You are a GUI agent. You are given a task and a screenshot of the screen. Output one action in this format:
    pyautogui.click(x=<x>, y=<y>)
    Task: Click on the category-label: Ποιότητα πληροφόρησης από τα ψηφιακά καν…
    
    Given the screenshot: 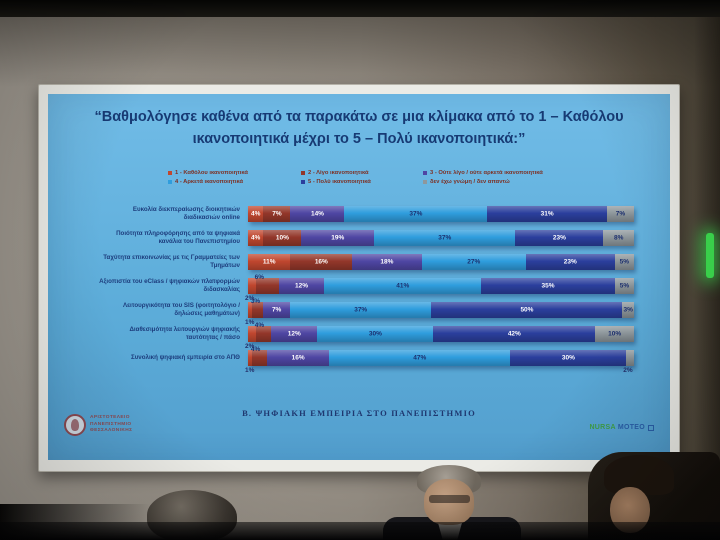 What is the action you would take?
    pyautogui.click(x=178, y=237)
    